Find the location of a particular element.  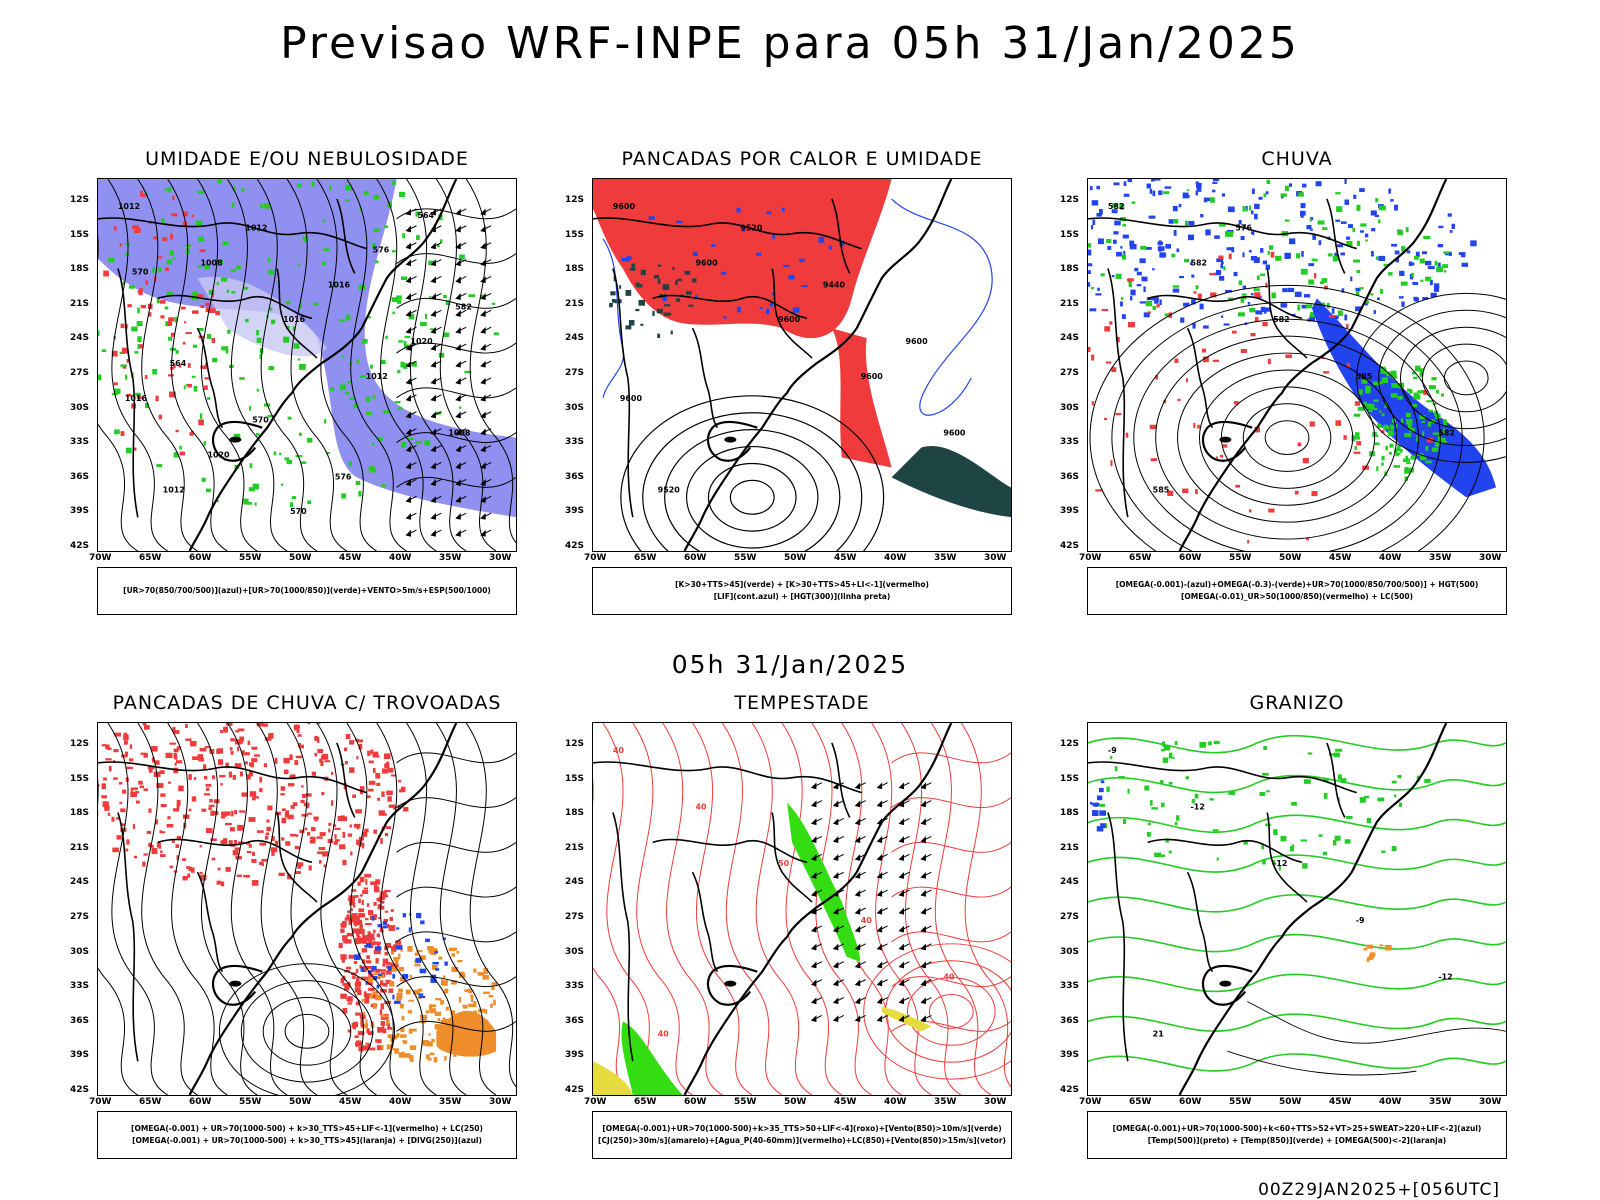

temp500-black is located at coordinates (1366, 1038).